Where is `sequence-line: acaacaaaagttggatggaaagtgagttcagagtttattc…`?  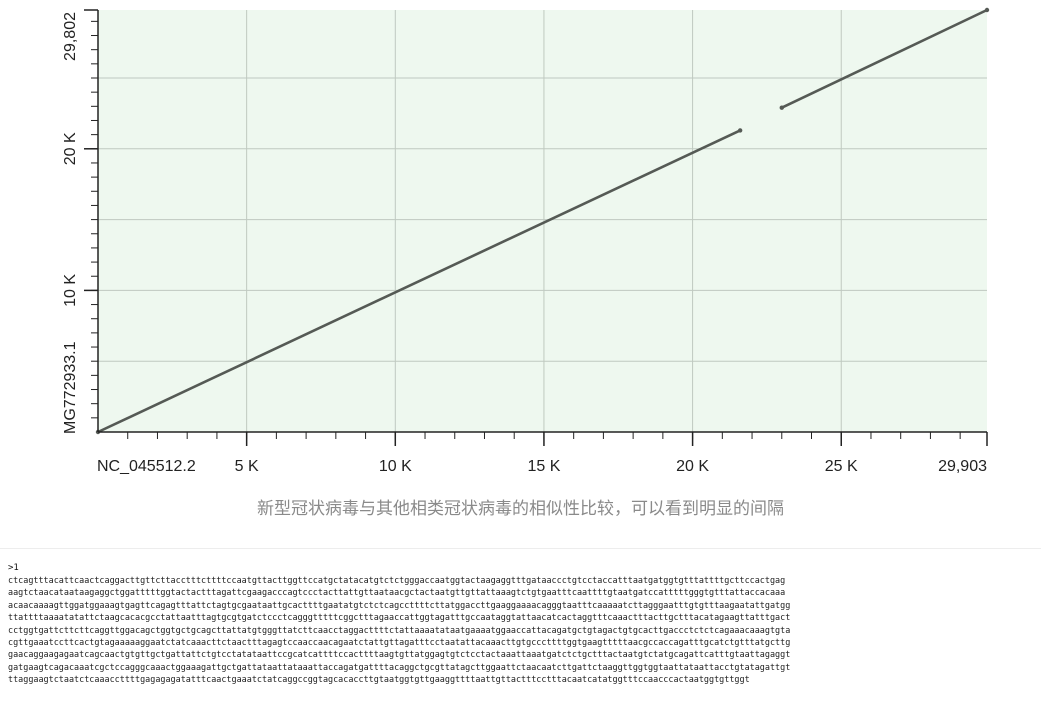
sequence-line: acaacaaaagttggatggaaagtgagttcagagtttattc… is located at coordinates (399, 604).